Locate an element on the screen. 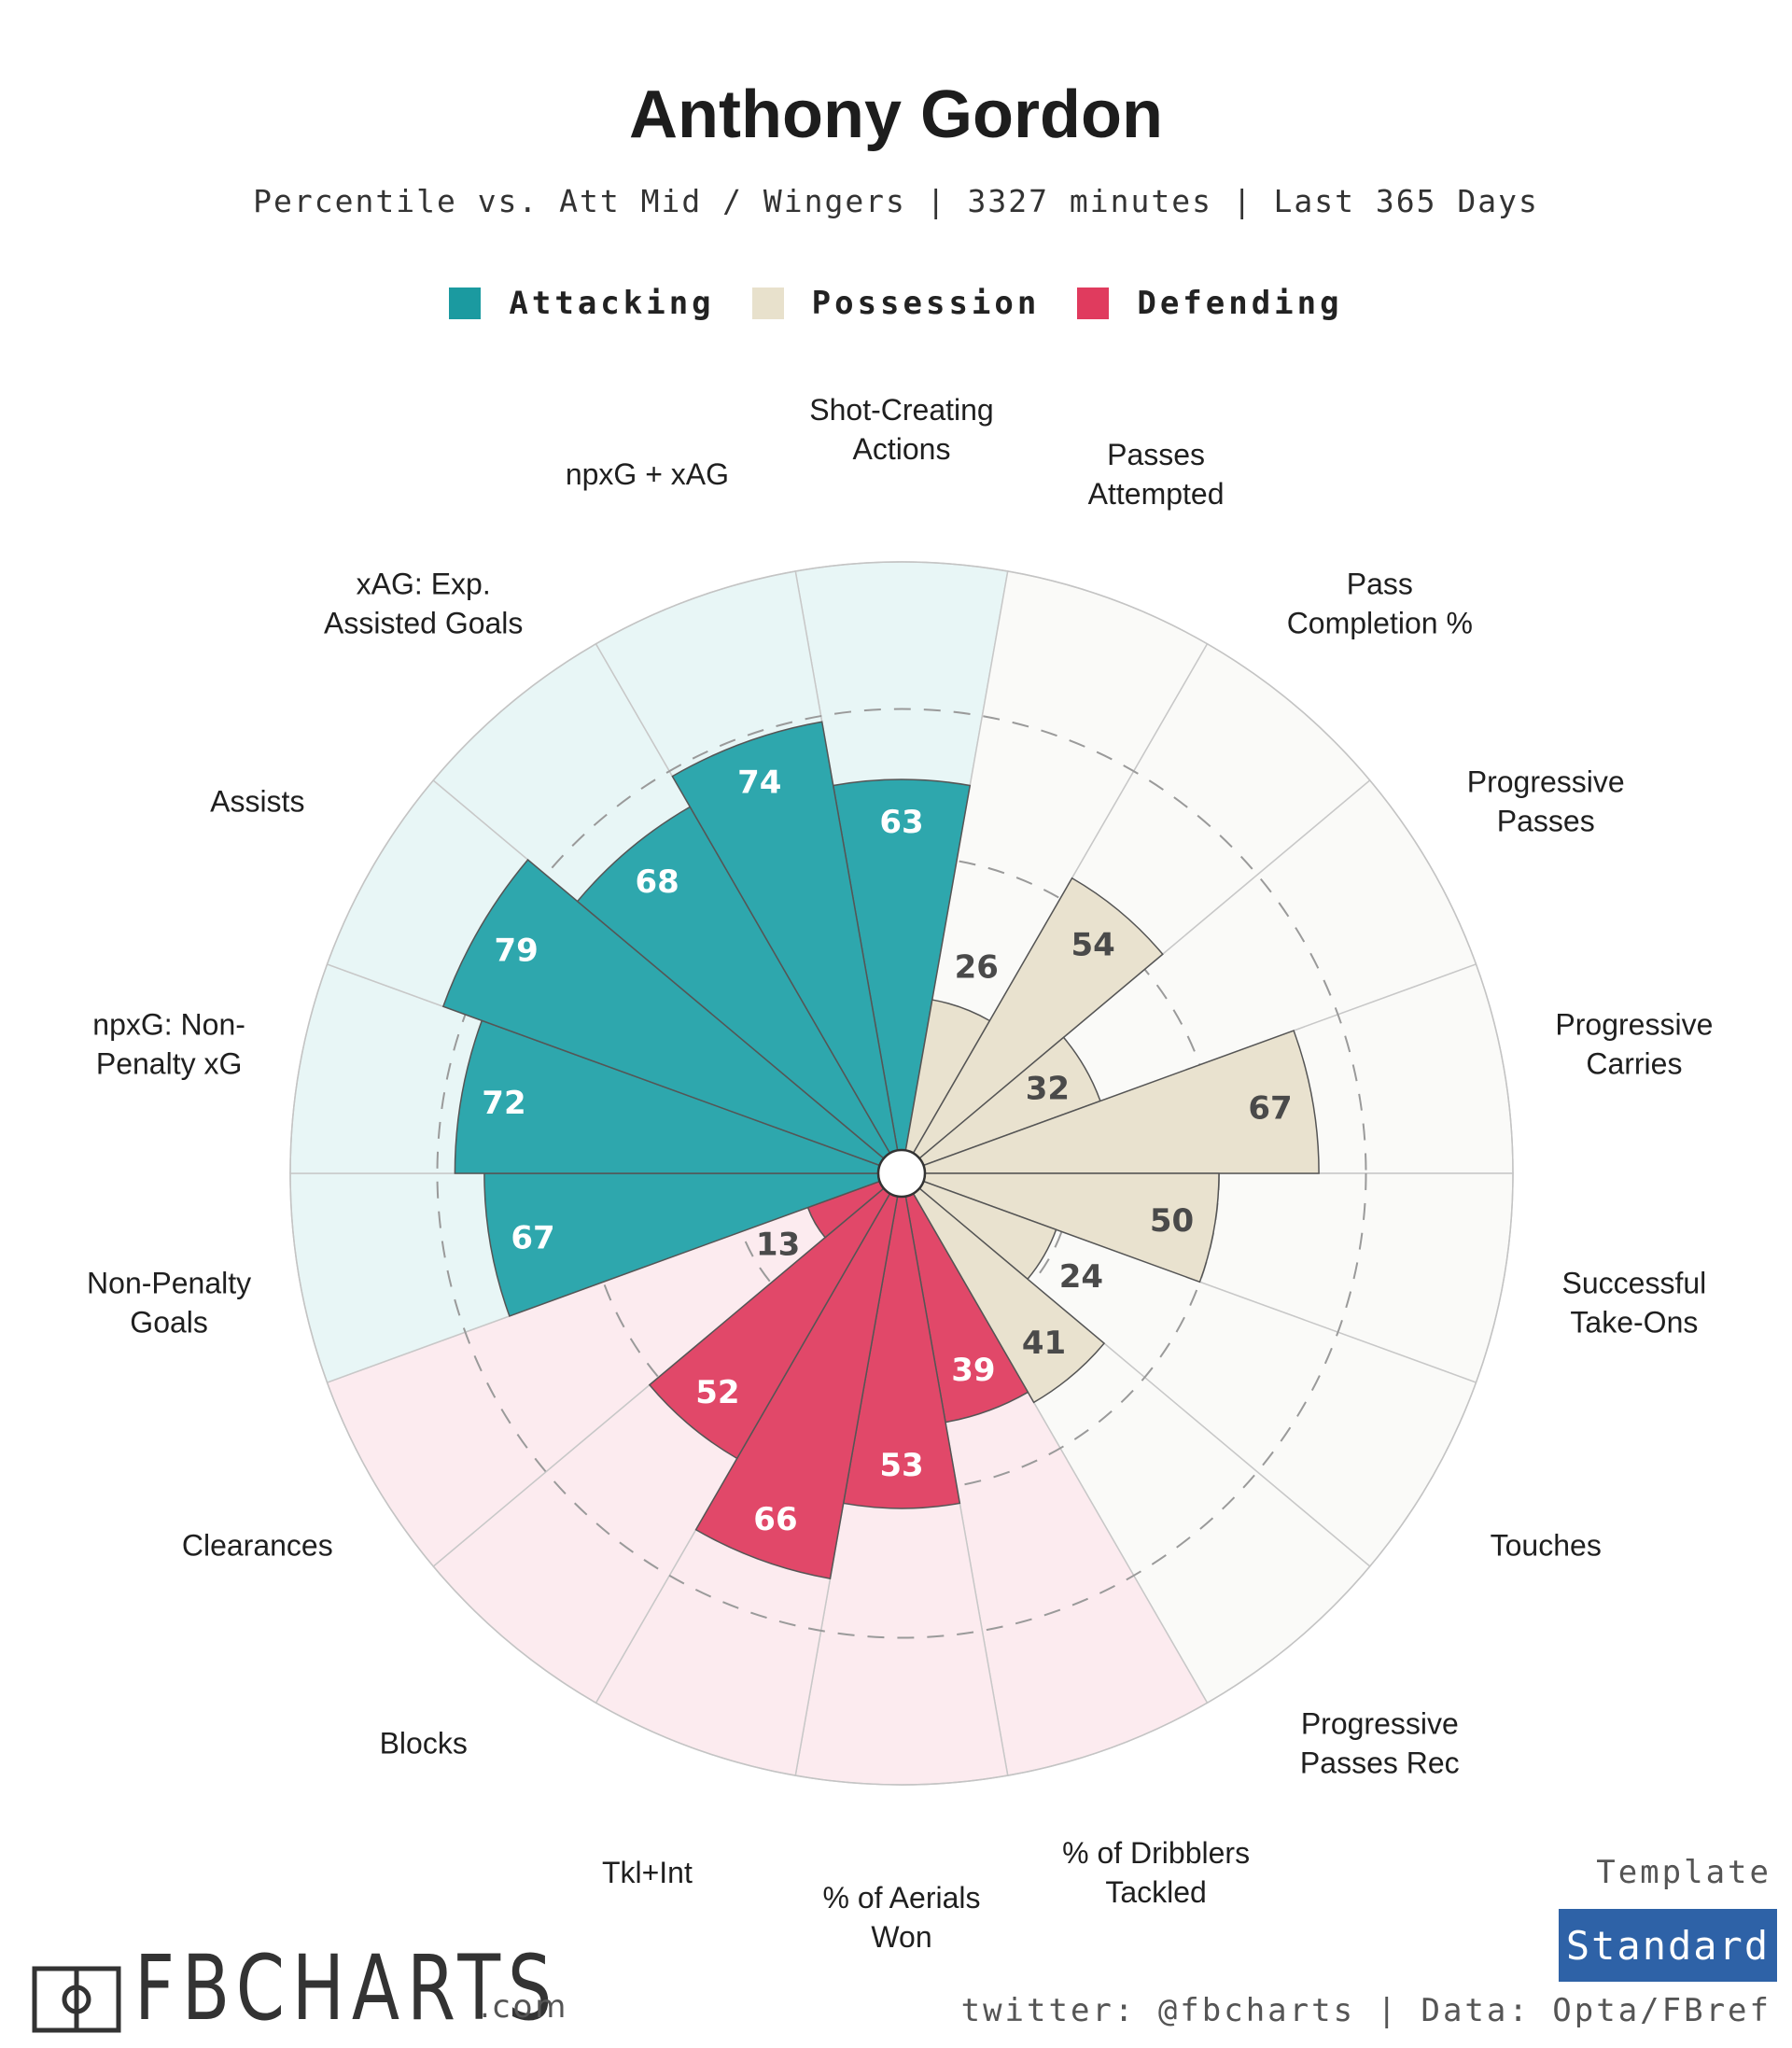 The image size is (1792, 2048). value-label-of-aerials-won: 53 is located at coordinates (901, 1465).